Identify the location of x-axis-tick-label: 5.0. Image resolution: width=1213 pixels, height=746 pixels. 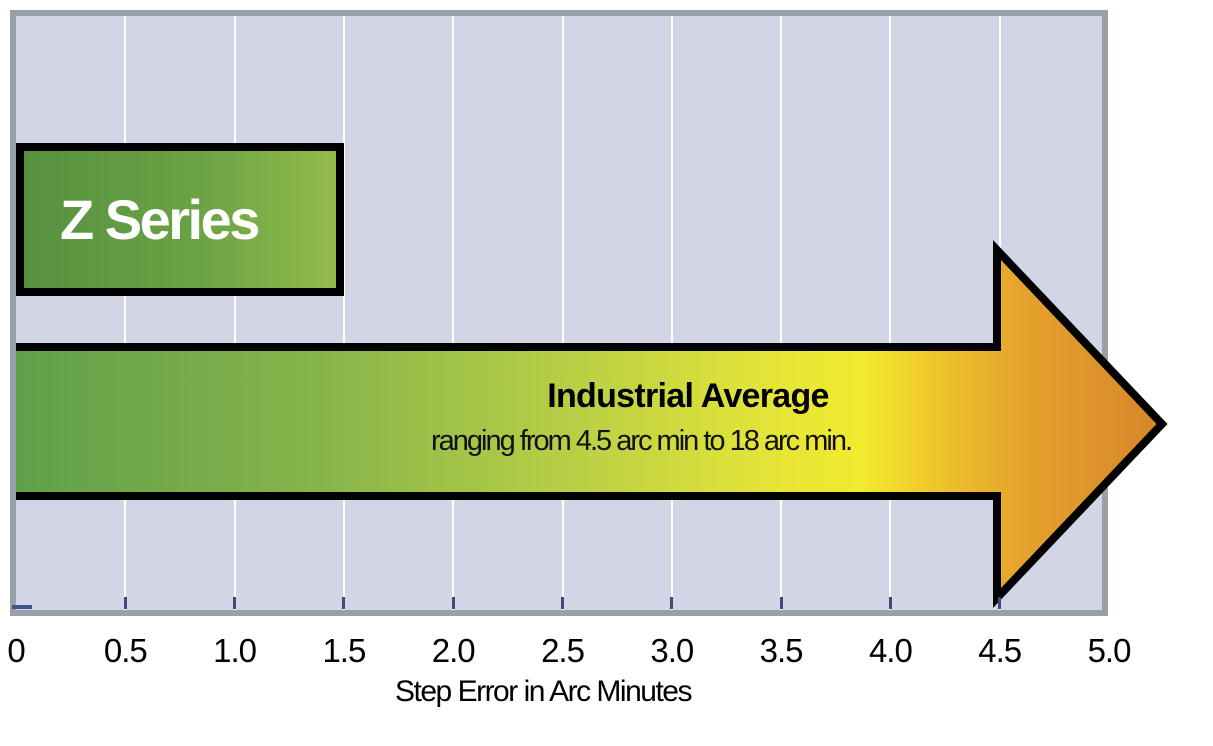
(1109, 650).